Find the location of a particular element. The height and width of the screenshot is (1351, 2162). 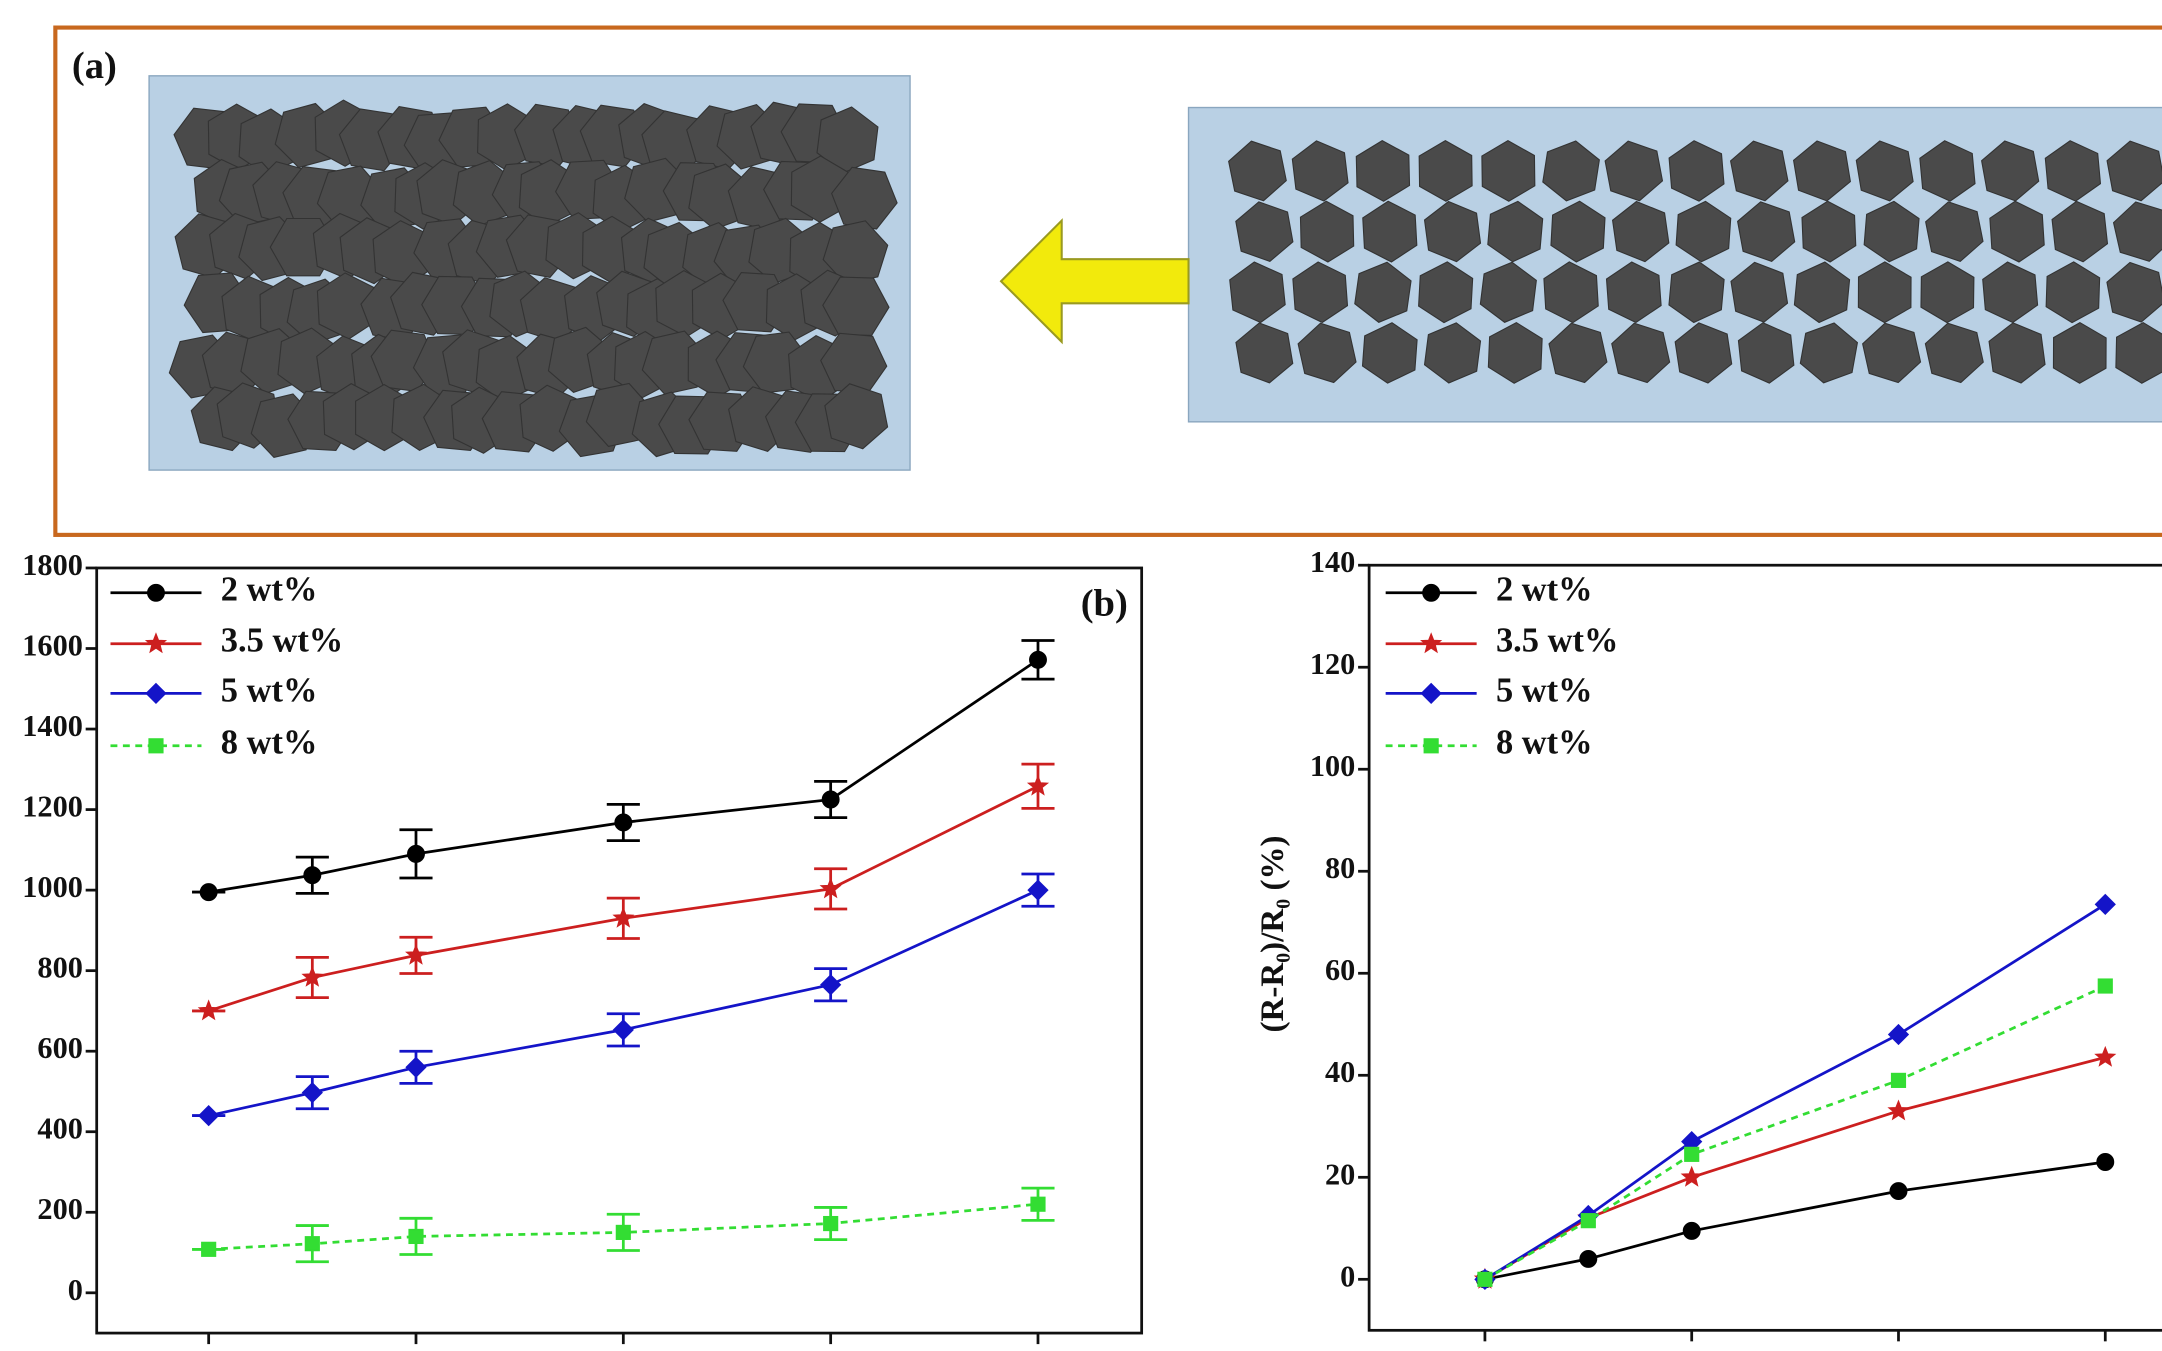

particles-relaxed is located at coordinates (1695, 261).